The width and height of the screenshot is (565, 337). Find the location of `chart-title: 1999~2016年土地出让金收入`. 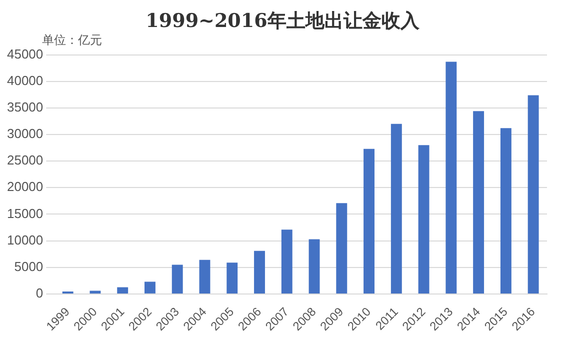

chart-title: 1999~2016年土地出让金收入 is located at coordinates (282, 21).